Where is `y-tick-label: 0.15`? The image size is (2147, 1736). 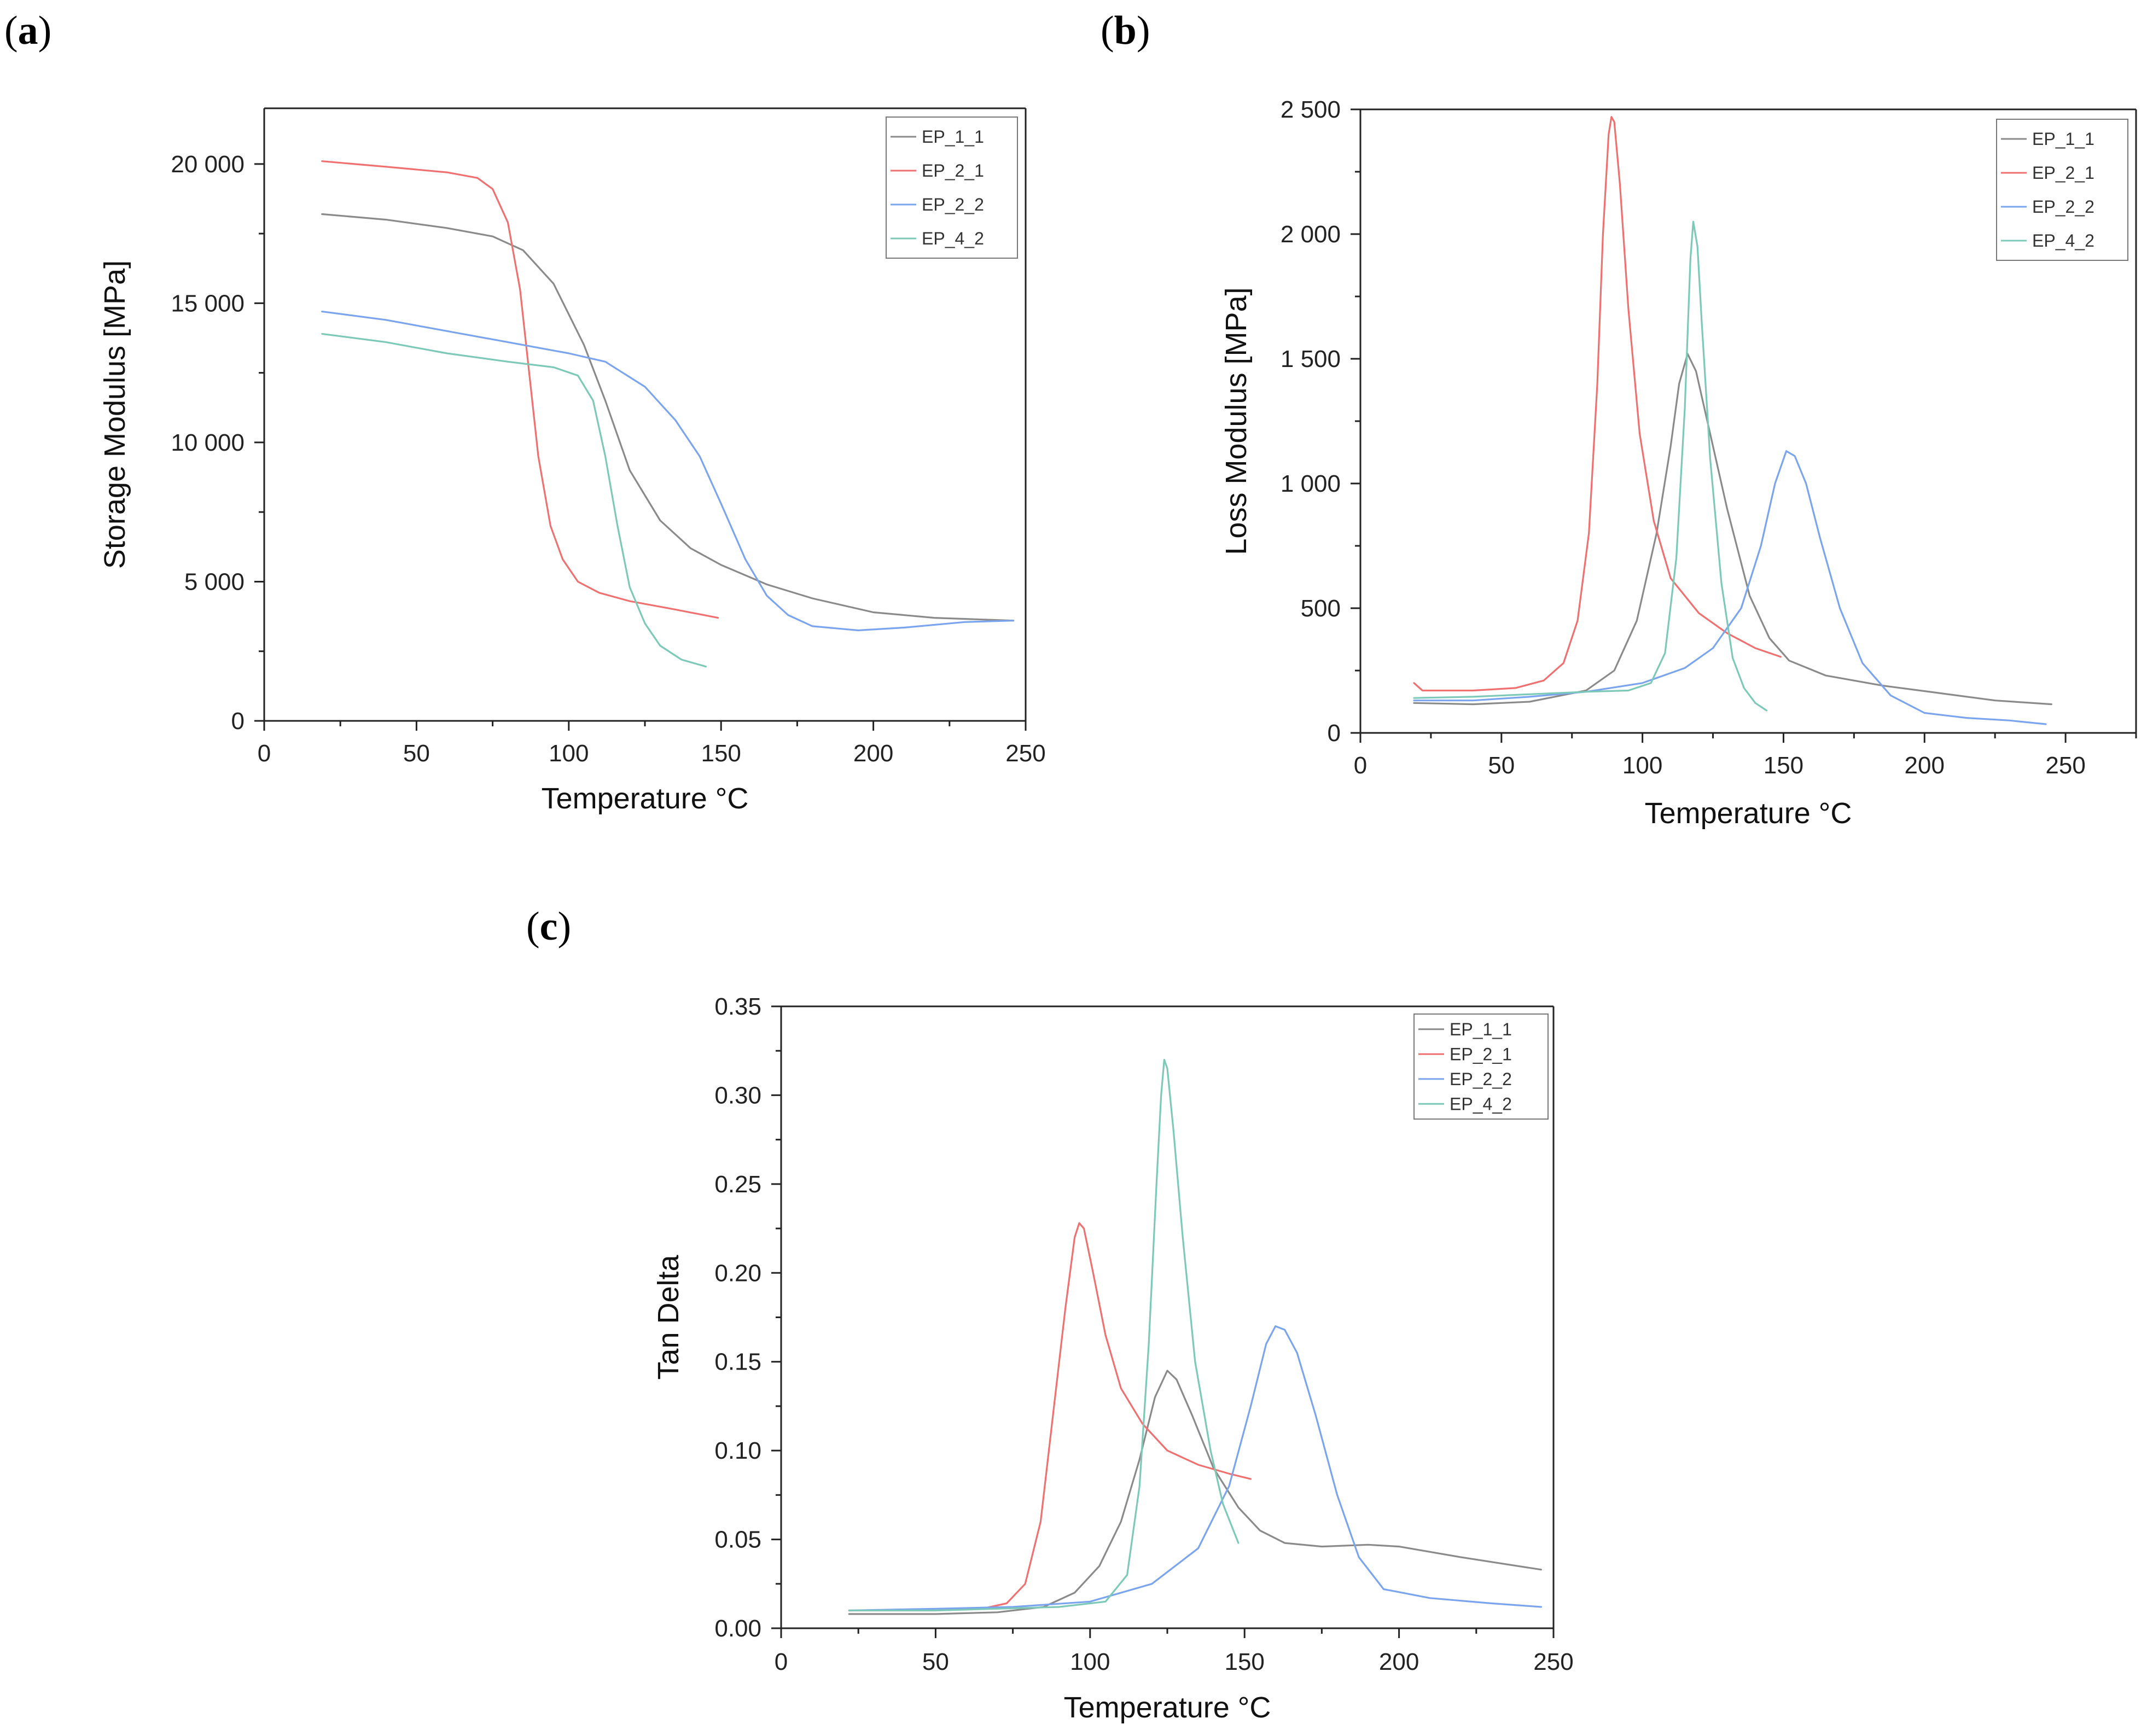 y-tick-label: 0.15 is located at coordinates (737, 1362).